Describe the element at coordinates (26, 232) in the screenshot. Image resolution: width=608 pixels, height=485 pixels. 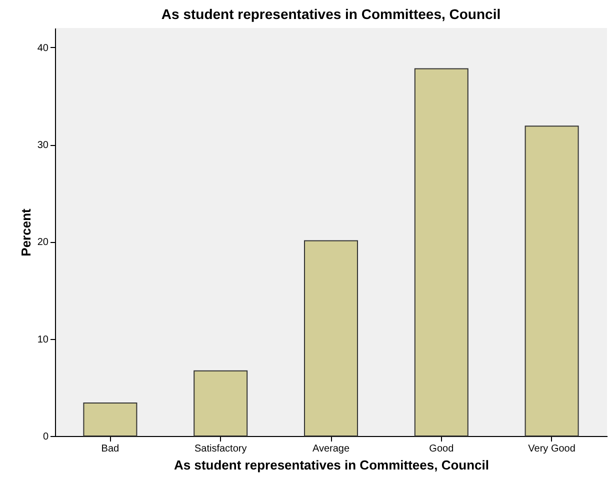
I see `y-axis-title: Percent` at that location.